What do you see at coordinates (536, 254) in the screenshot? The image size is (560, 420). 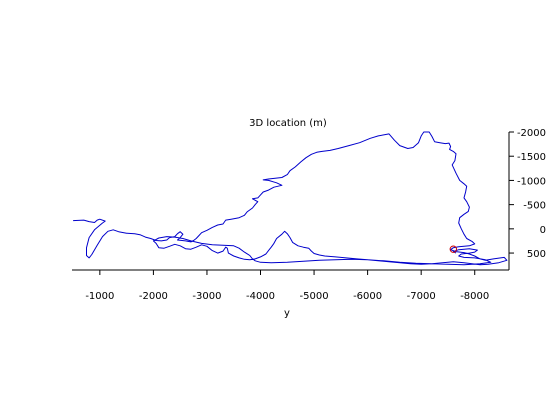 I see `y-tick-label: 500` at bounding box center [536, 254].